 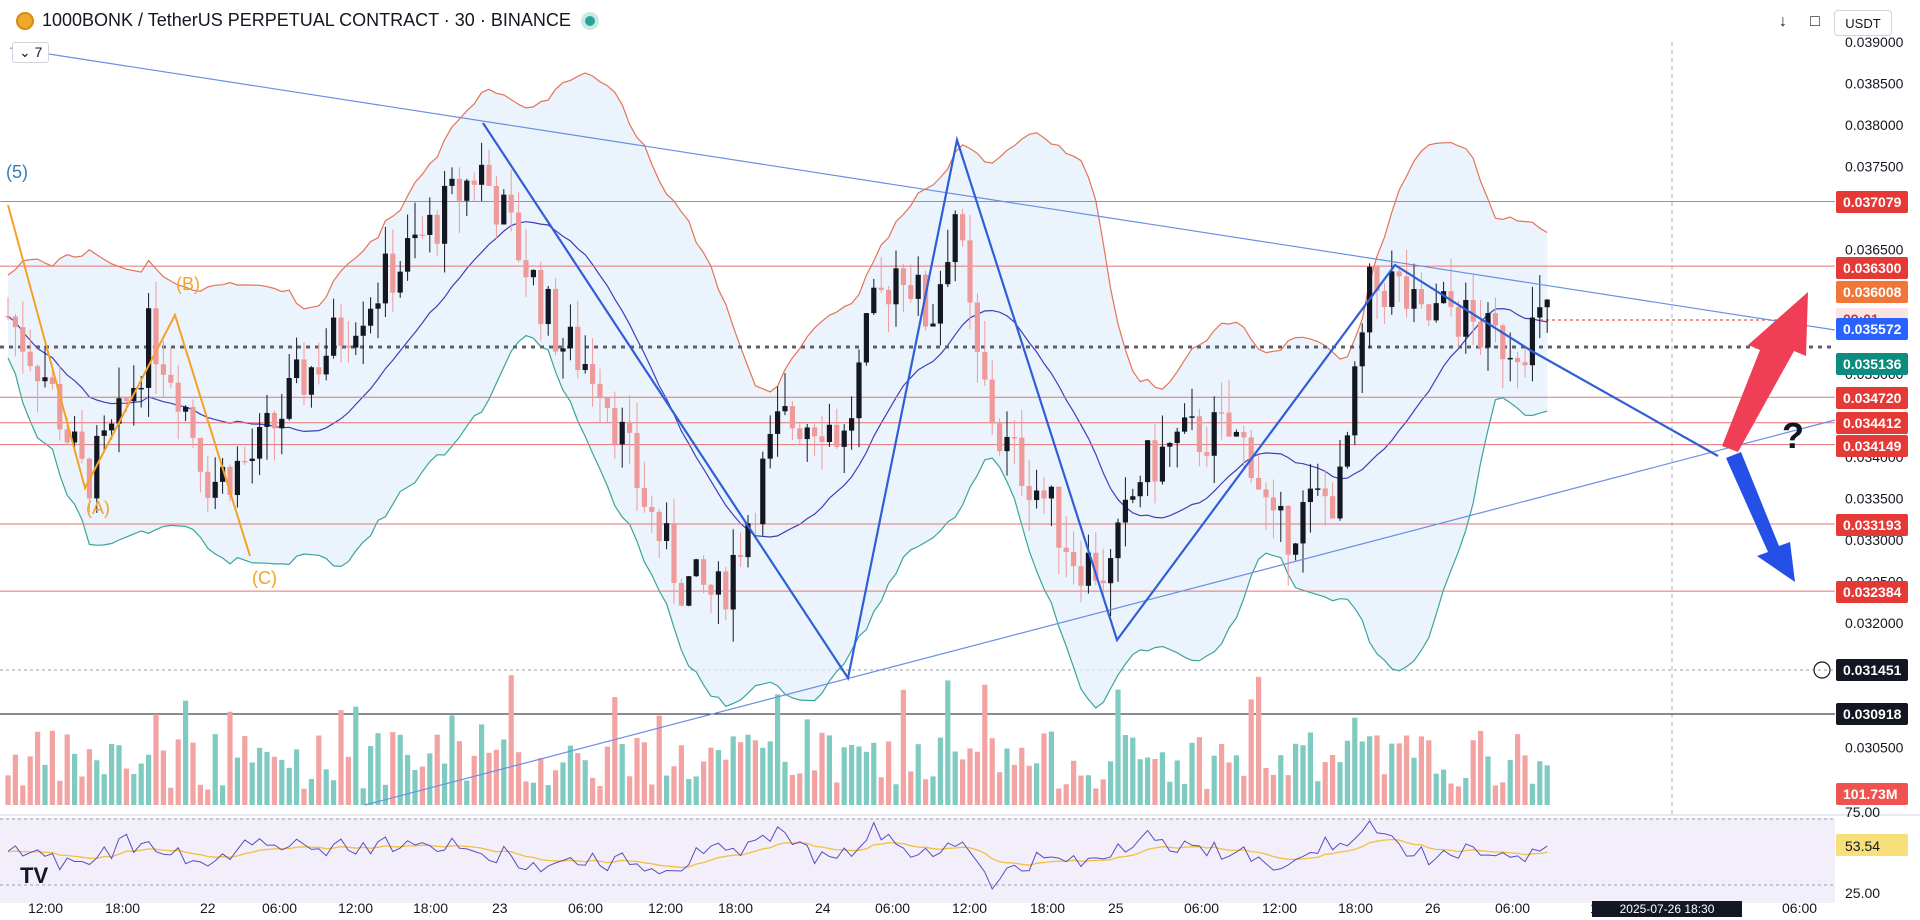 I want to click on y-axis-tick-label: 0.032000, so click(x=1874, y=623).